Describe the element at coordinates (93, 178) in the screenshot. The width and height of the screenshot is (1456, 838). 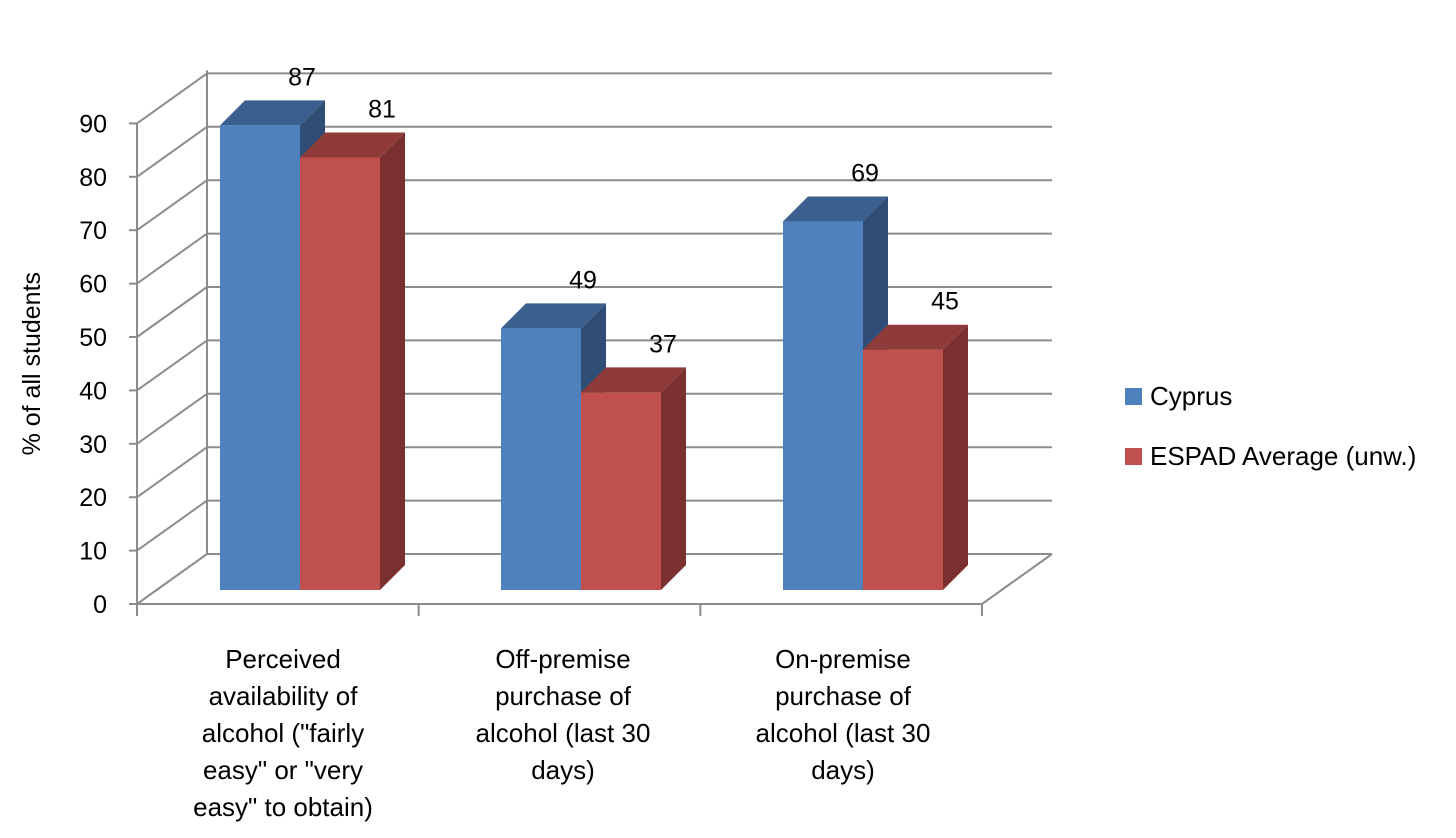
I see `y-tick-label: 80` at that location.